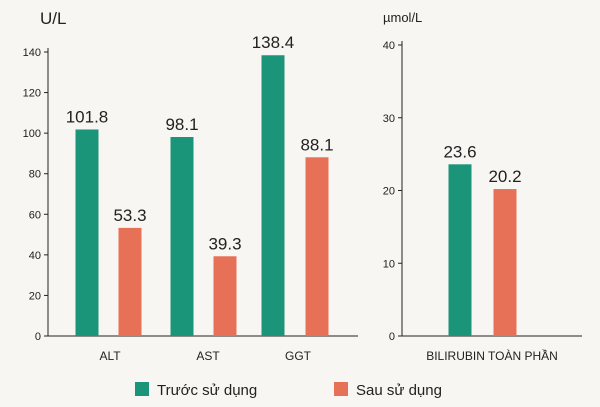 This screenshot has height=407, width=600. Describe the element at coordinates (224, 243) in the screenshot. I see `data-label: 39.3` at that location.